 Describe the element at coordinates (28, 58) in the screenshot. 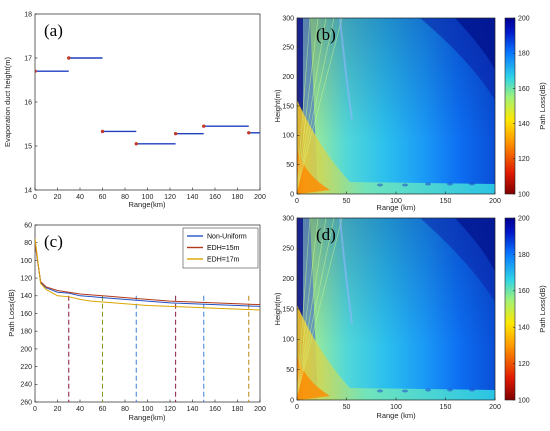

I see `panel-a-ytick-label: 17` at that location.